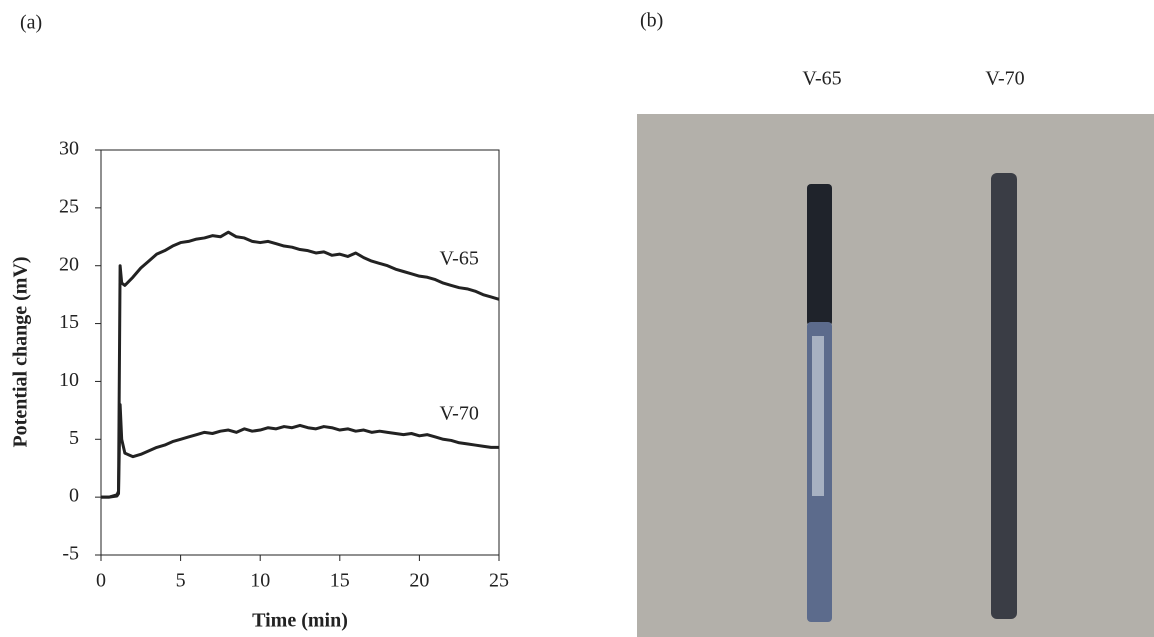 This screenshot has width=1154, height=637. Describe the element at coordinates (69, 380) in the screenshot. I see `y-tick-label: 10` at that location.